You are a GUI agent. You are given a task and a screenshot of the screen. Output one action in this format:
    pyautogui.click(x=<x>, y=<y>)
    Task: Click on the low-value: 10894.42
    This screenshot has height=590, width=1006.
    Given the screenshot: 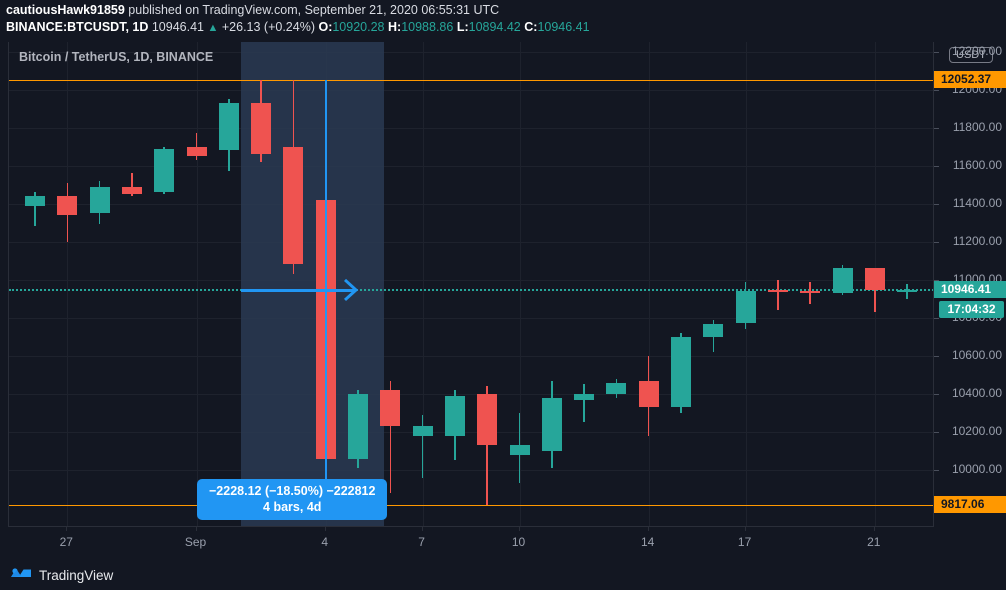 What is the action you would take?
    pyautogui.click(x=494, y=27)
    